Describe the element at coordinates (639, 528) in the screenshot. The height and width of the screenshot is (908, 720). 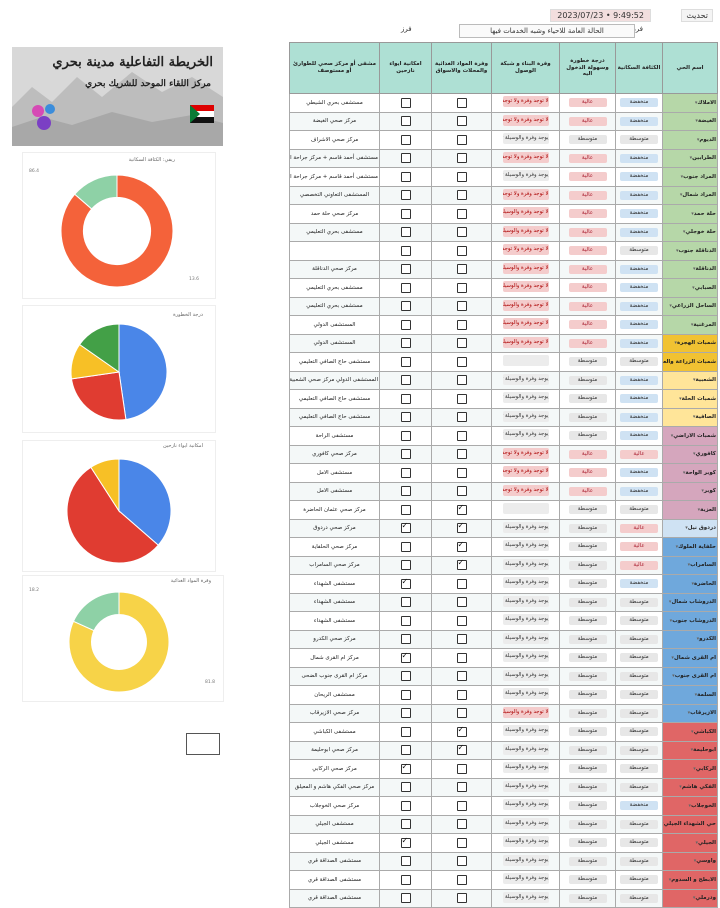
I see `density-dropdown: عالية` at that location.